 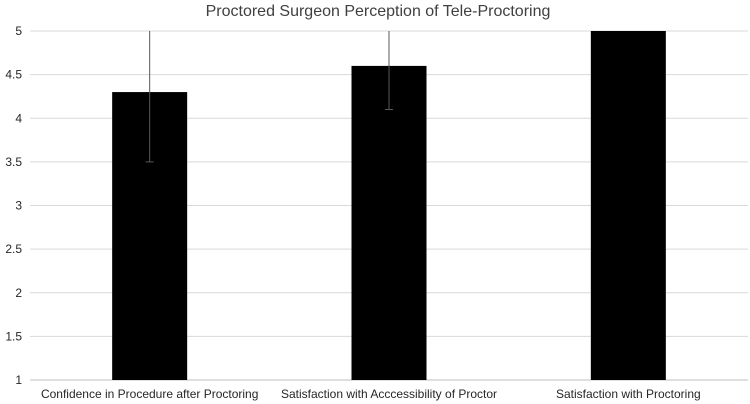 What do you see at coordinates (13, 249) in the screenshot?
I see `y-tick-label: 2.5` at bounding box center [13, 249].